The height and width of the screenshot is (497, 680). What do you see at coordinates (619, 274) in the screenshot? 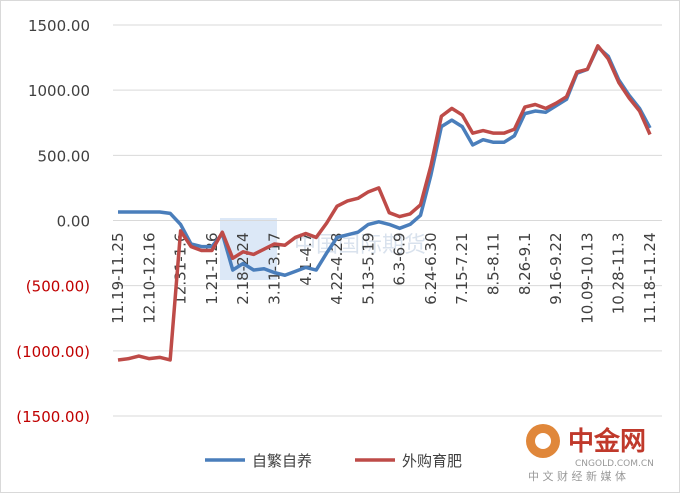
I see `x-tick-label: 10.28-11.3` at bounding box center [619, 274].